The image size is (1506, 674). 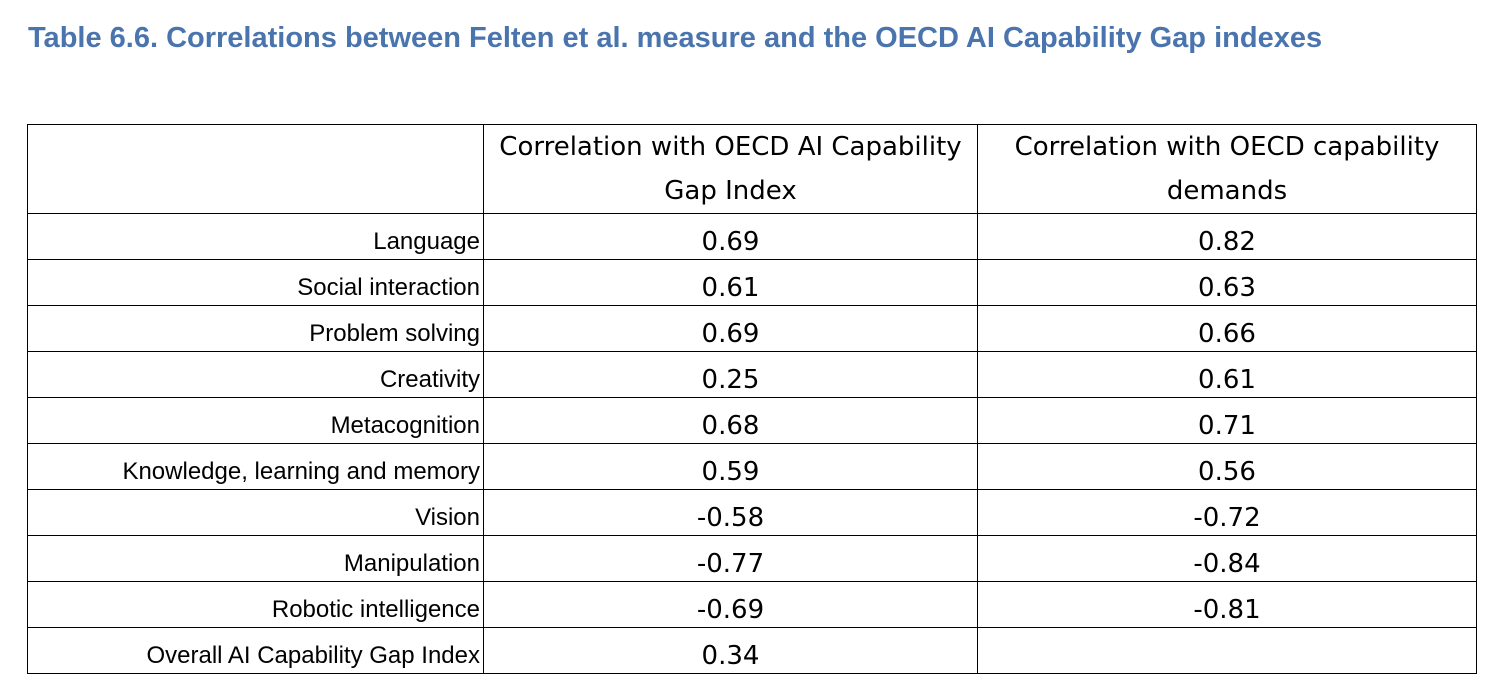 What do you see at coordinates (1227, 169) in the screenshot?
I see `header-capability-demands: Correlation with OECD capability demands` at bounding box center [1227, 169].